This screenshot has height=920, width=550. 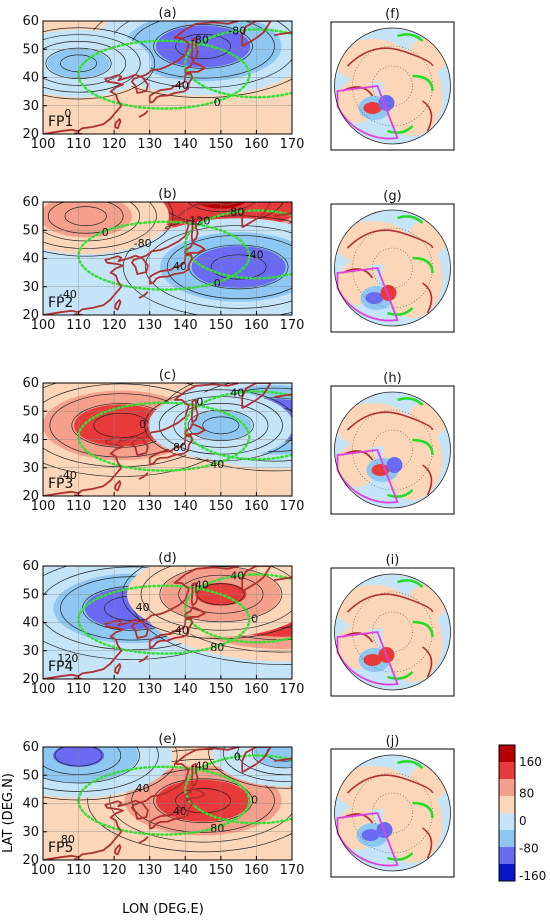 I want to click on y-axis-label: LAT (DEG.N), so click(x=8, y=813).